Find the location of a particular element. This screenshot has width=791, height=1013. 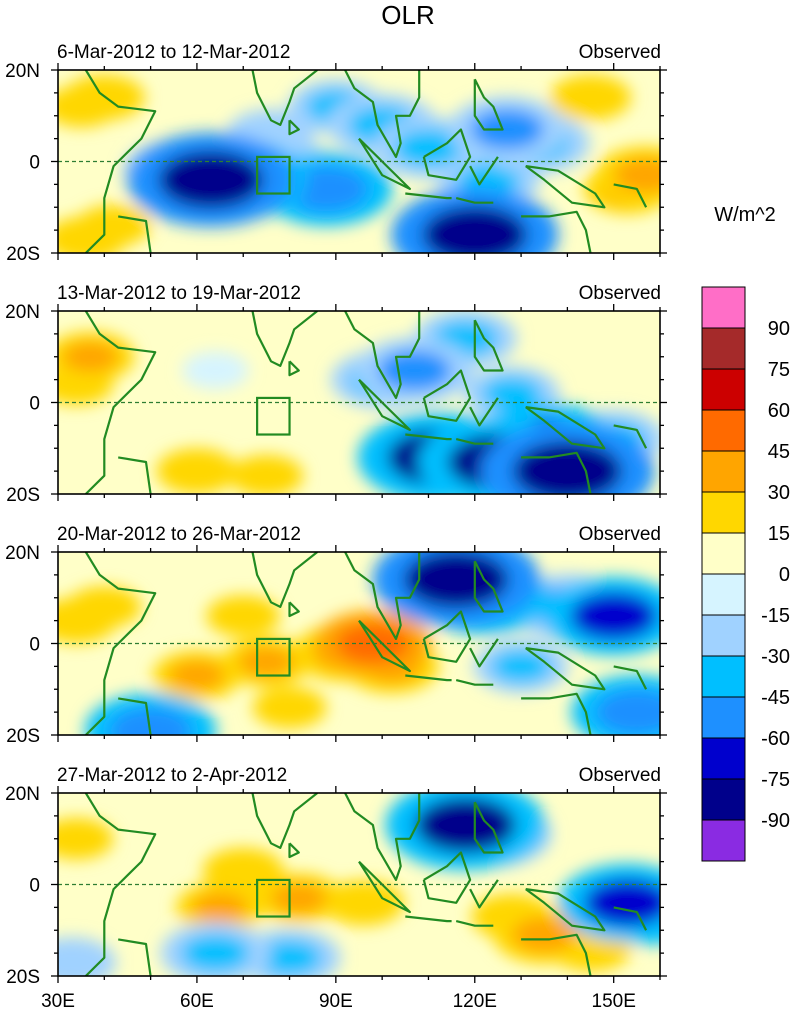

figure-title: OLR is located at coordinates (407, 15).